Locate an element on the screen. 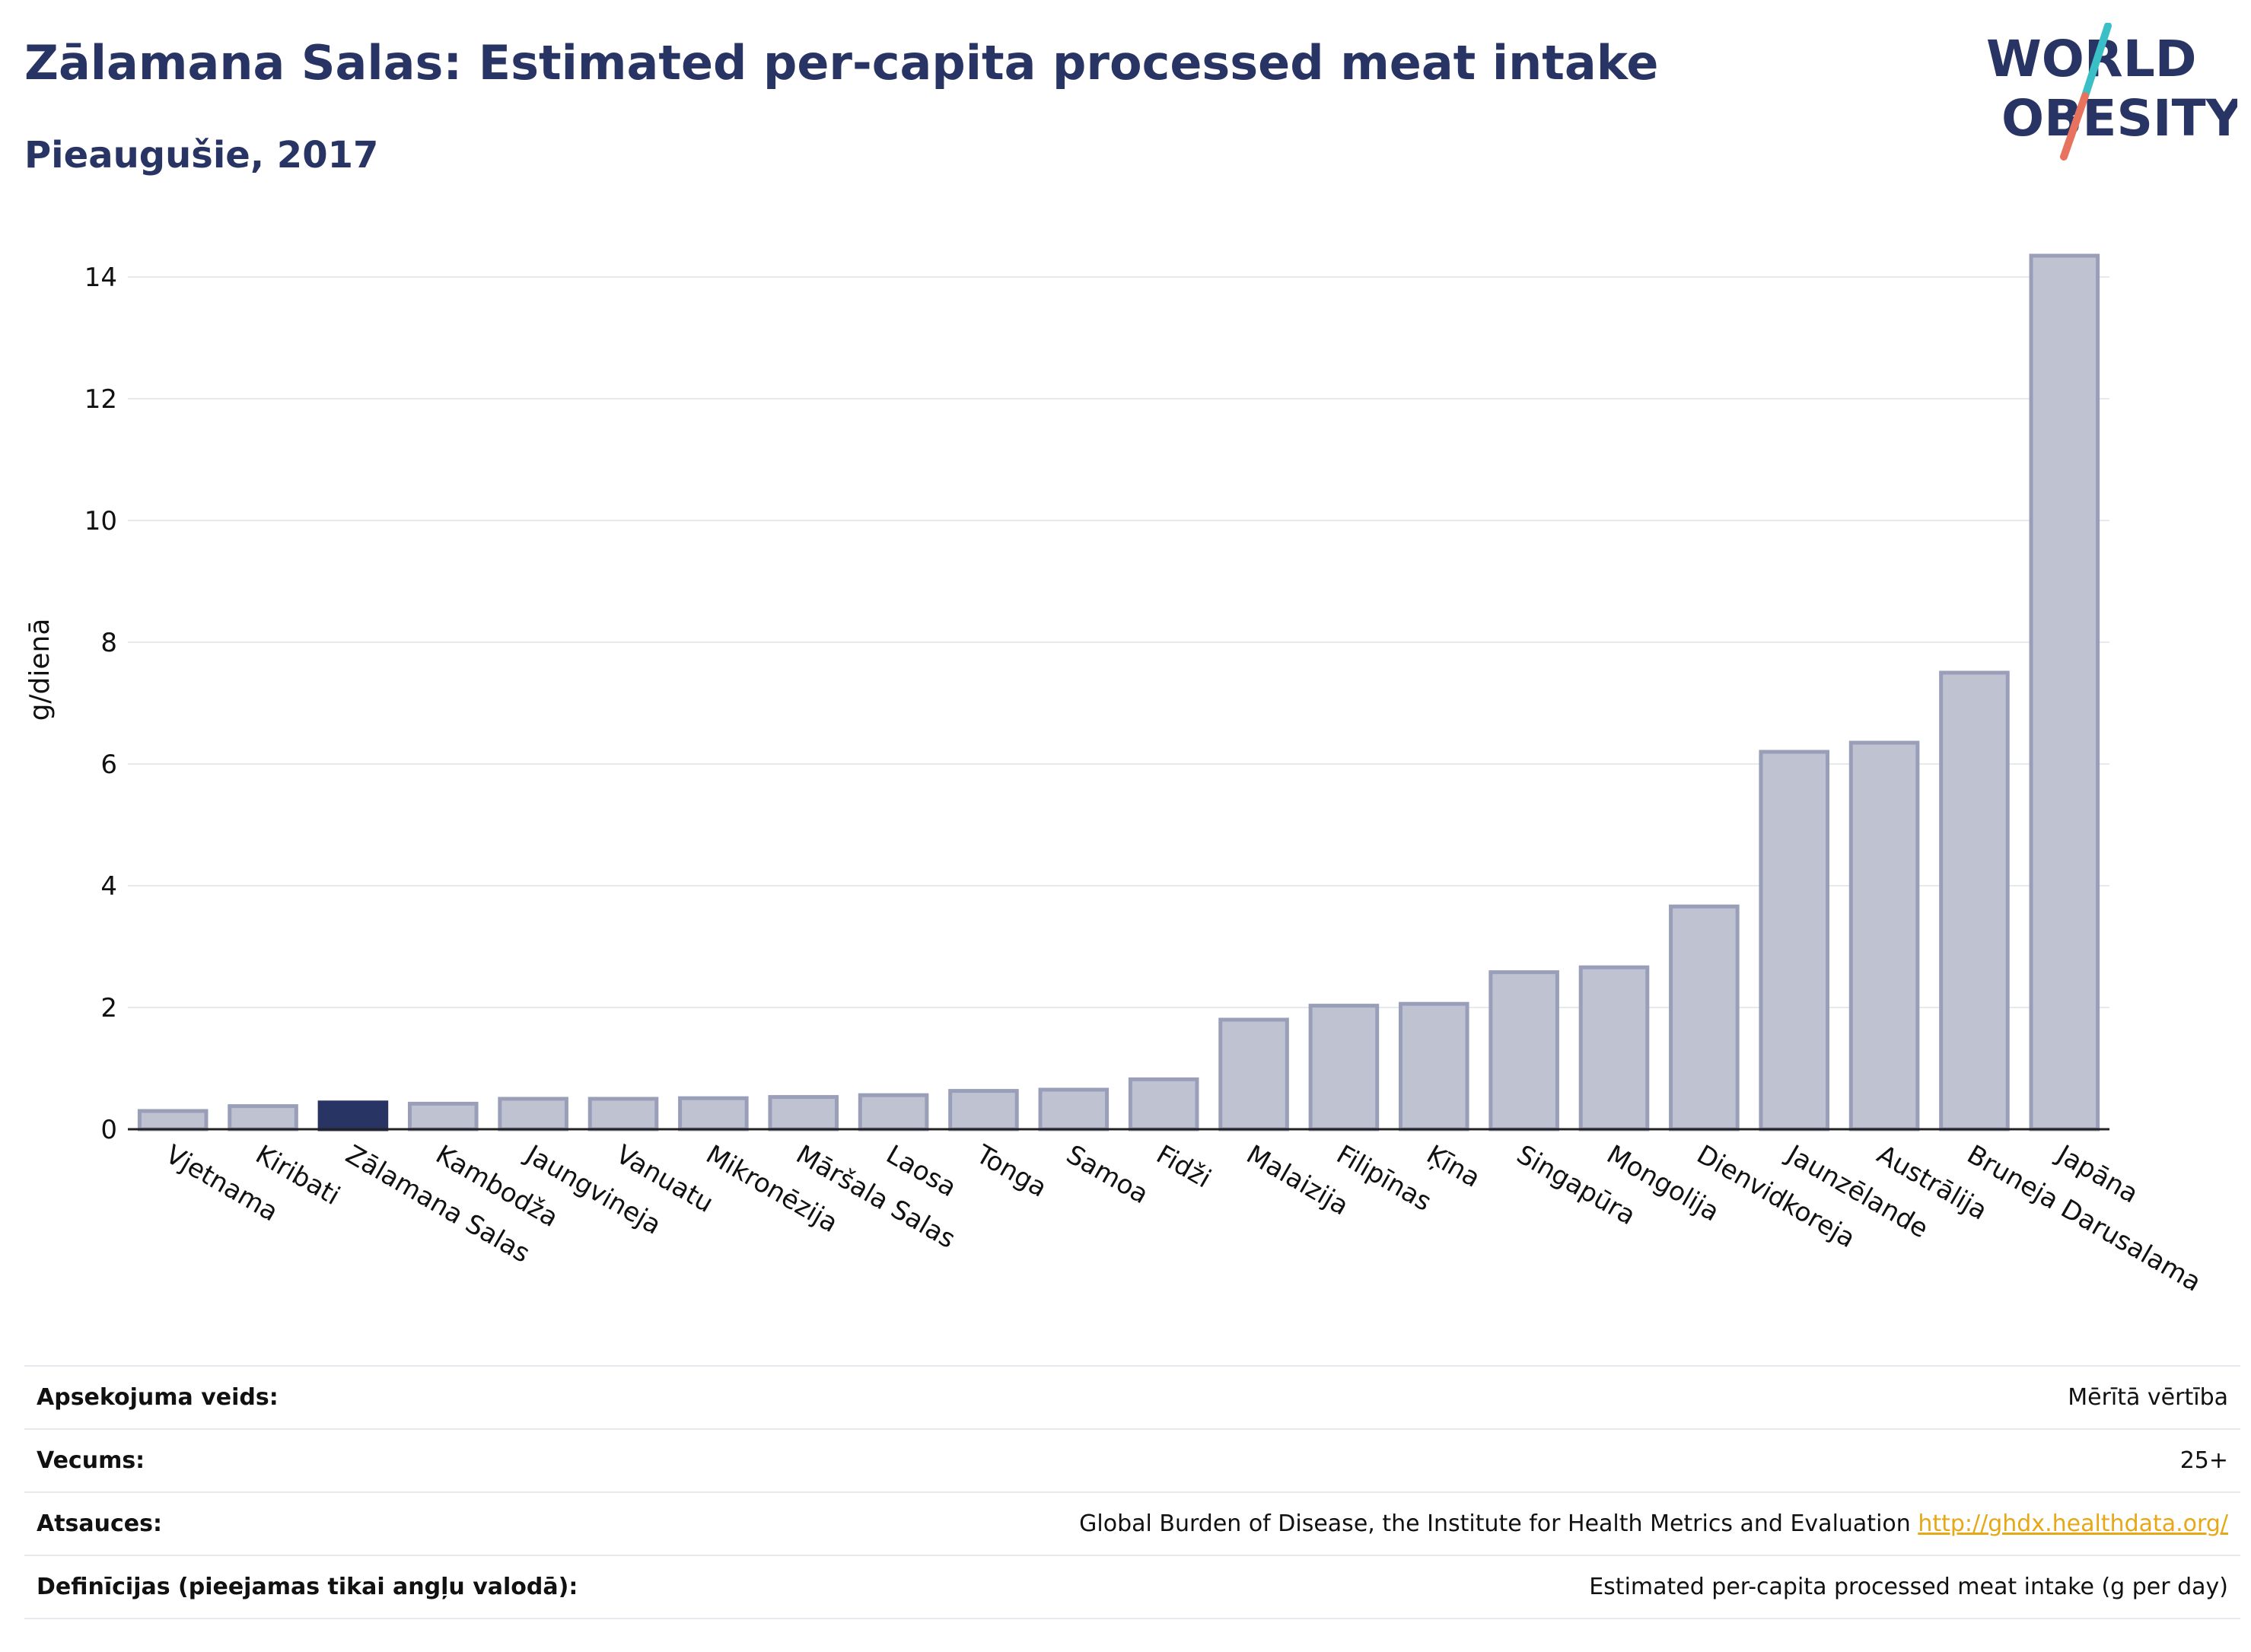  x-tick-label: Ķīna is located at coordinates (1453, 1166).